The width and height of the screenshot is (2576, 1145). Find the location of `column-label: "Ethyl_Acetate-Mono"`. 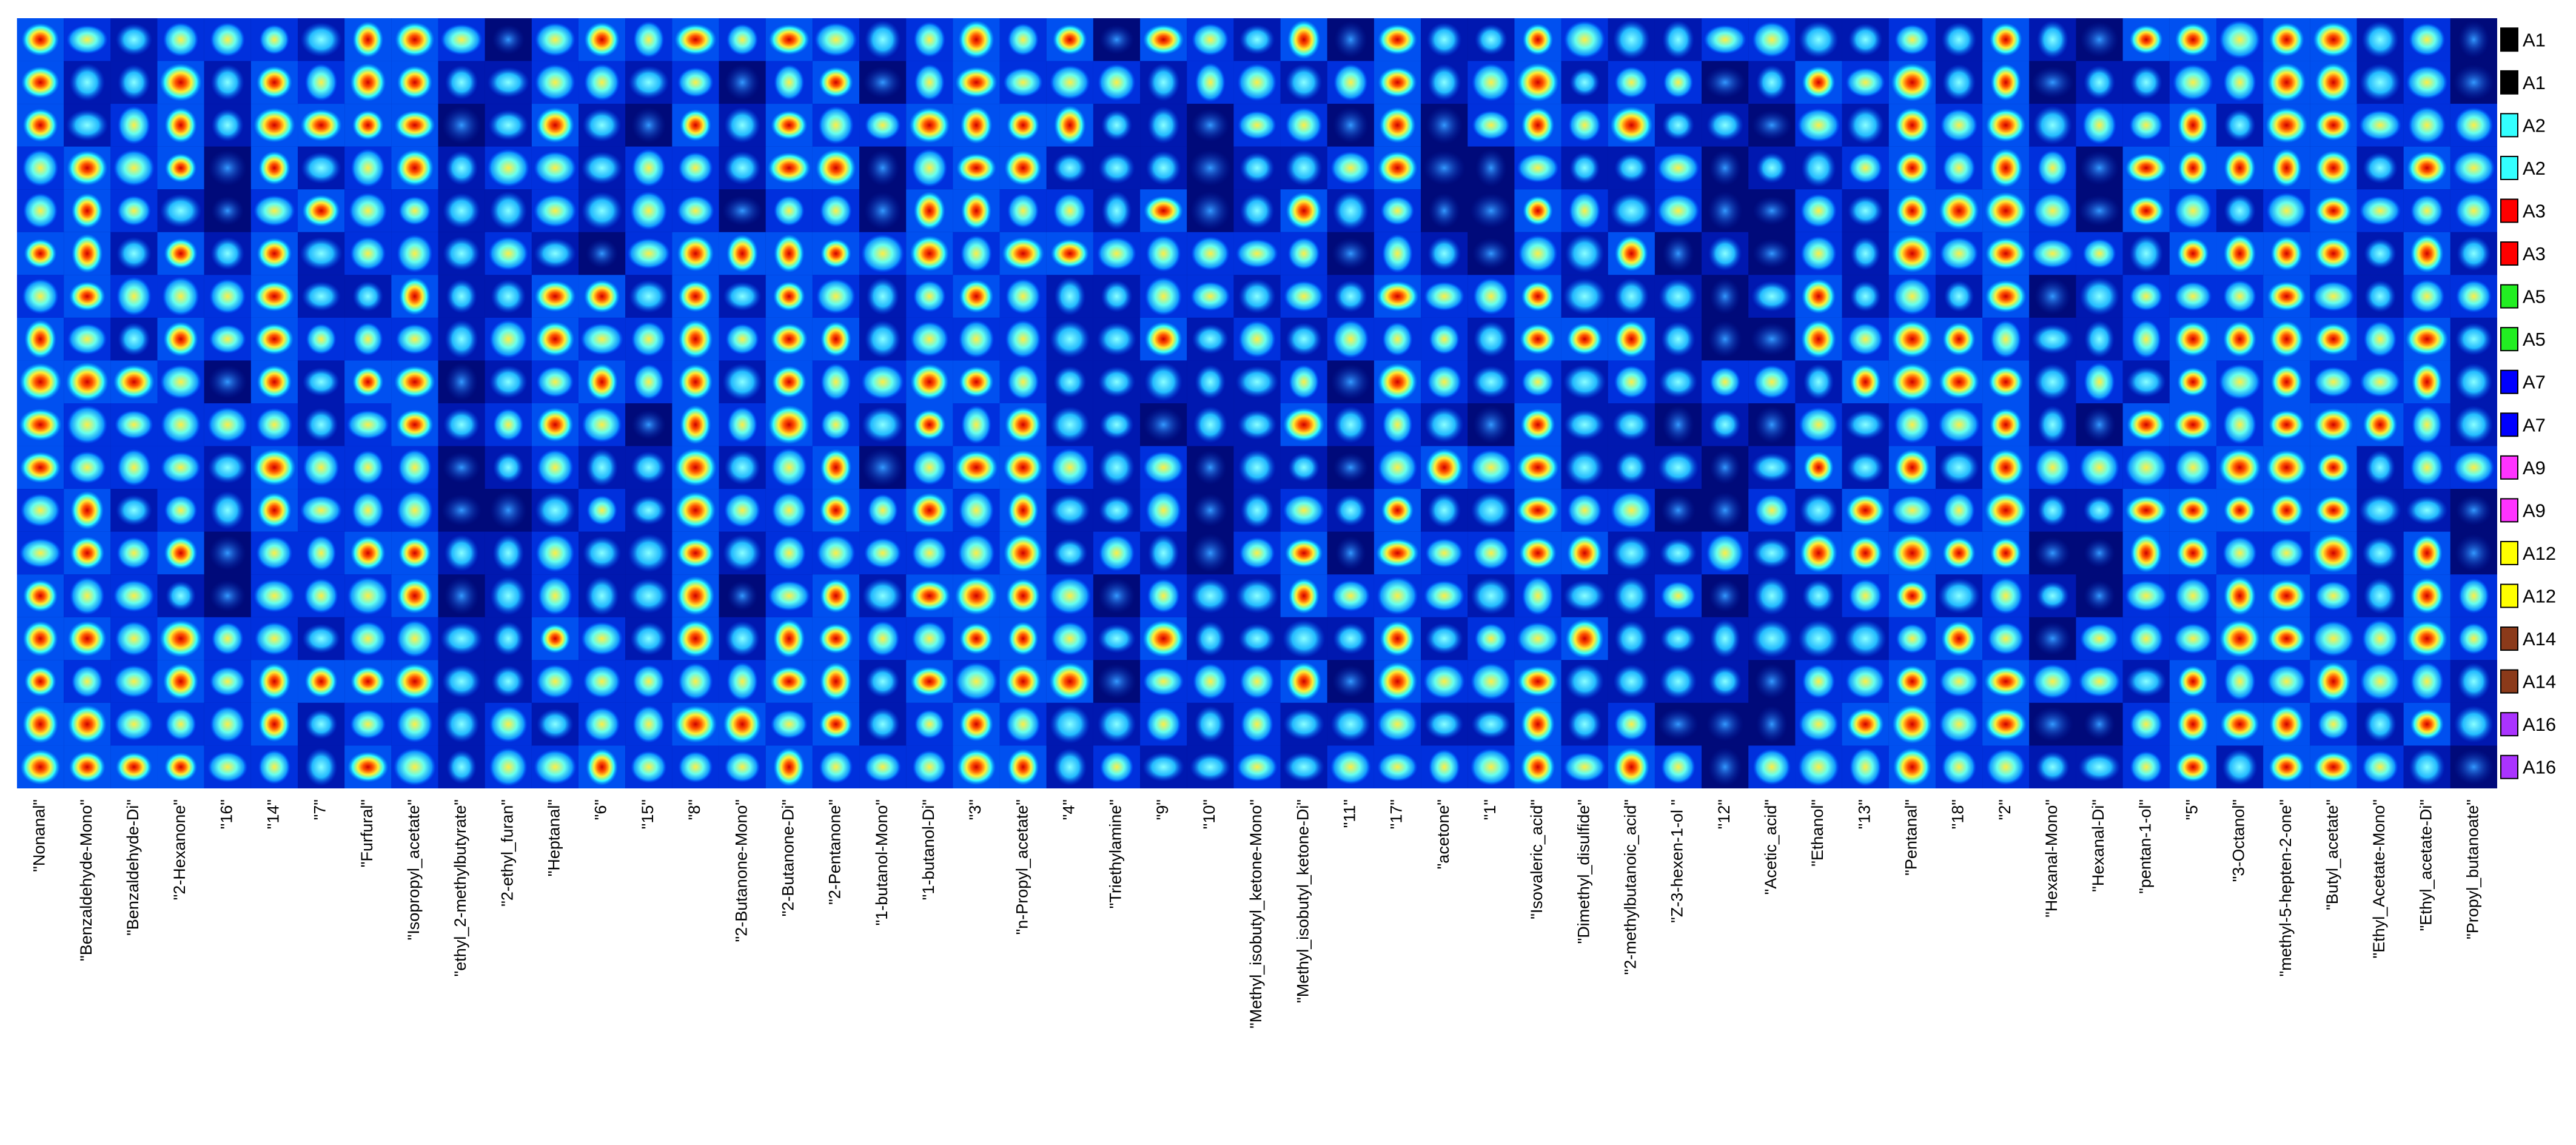

column-label: "Ethyl_Acetate-Mono" is located at coordinates (2379, 878).